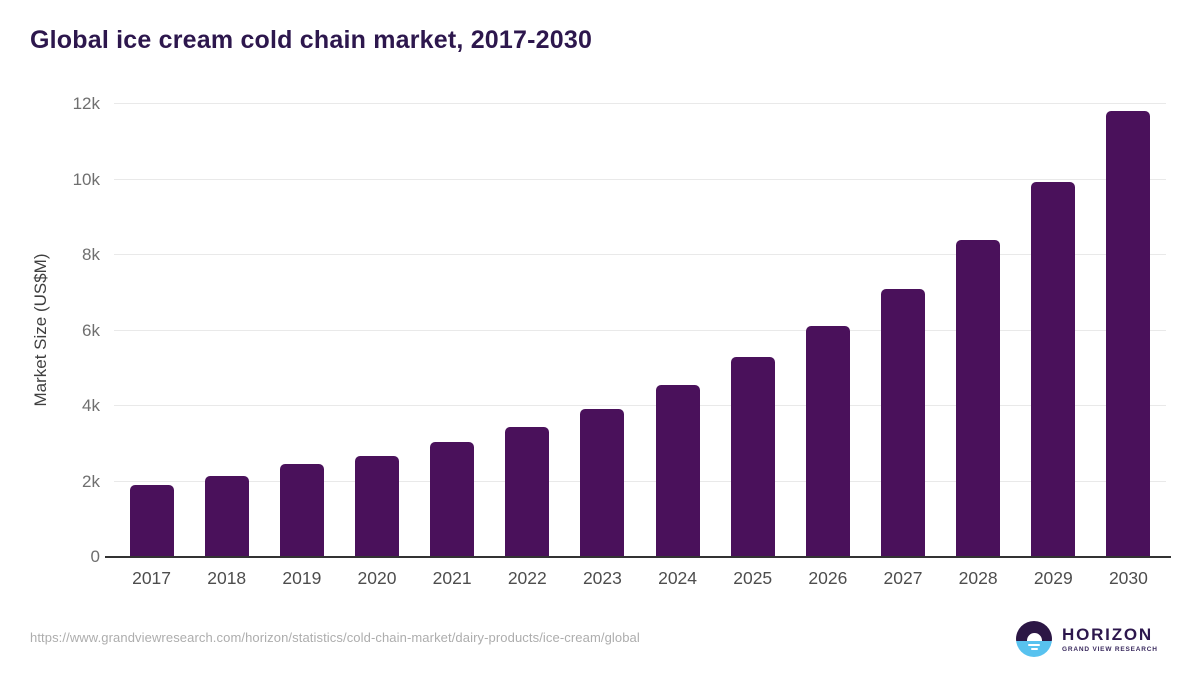 The height and width of the screenshot is (675, 1200). I want to click on y-tick-label: 8k, so click(91, 254).